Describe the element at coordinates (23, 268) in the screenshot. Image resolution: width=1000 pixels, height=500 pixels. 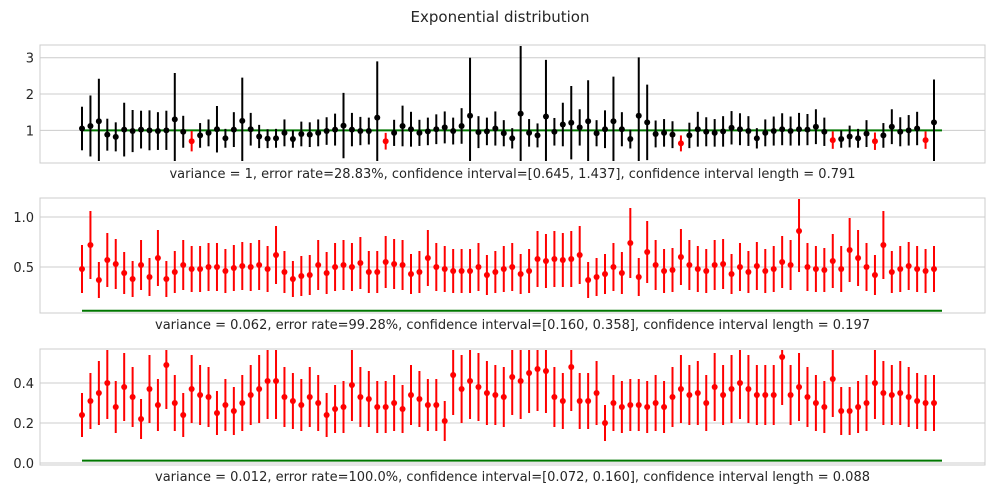
I see `y-tick-label: 0.5` at that location.